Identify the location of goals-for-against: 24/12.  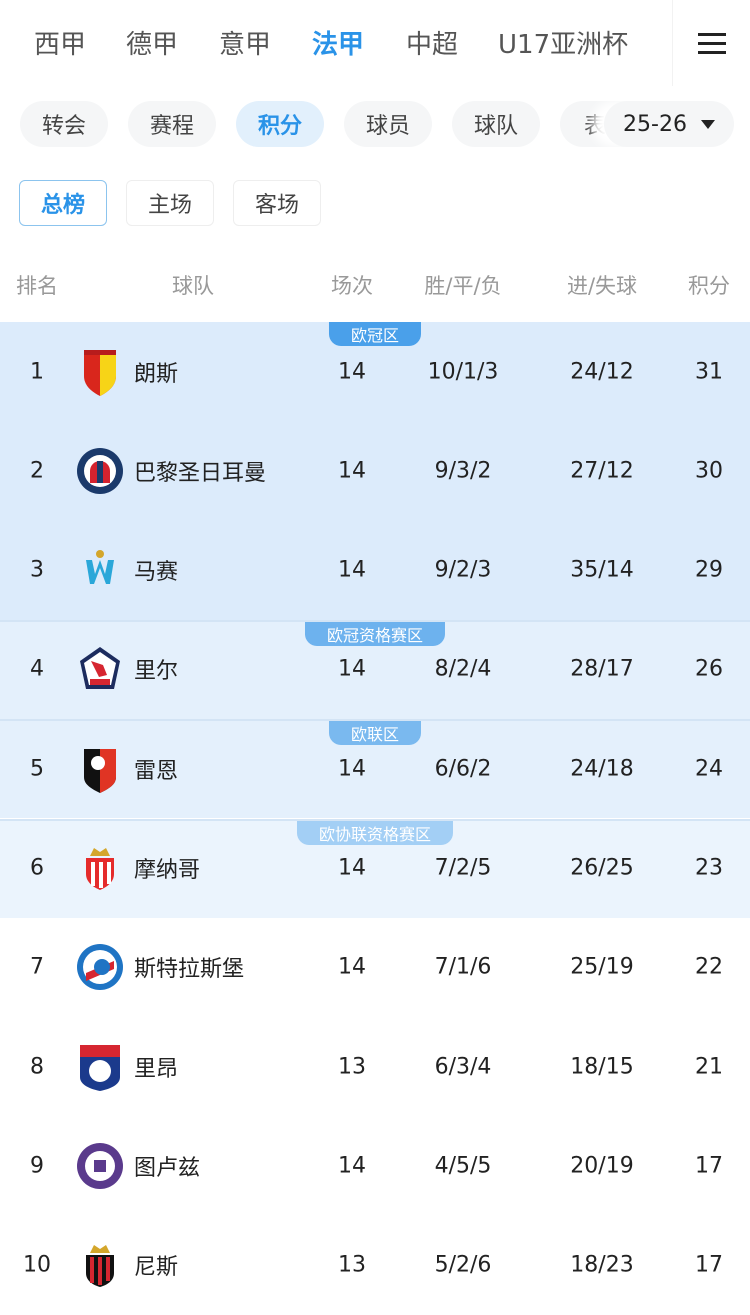
(602, 371).